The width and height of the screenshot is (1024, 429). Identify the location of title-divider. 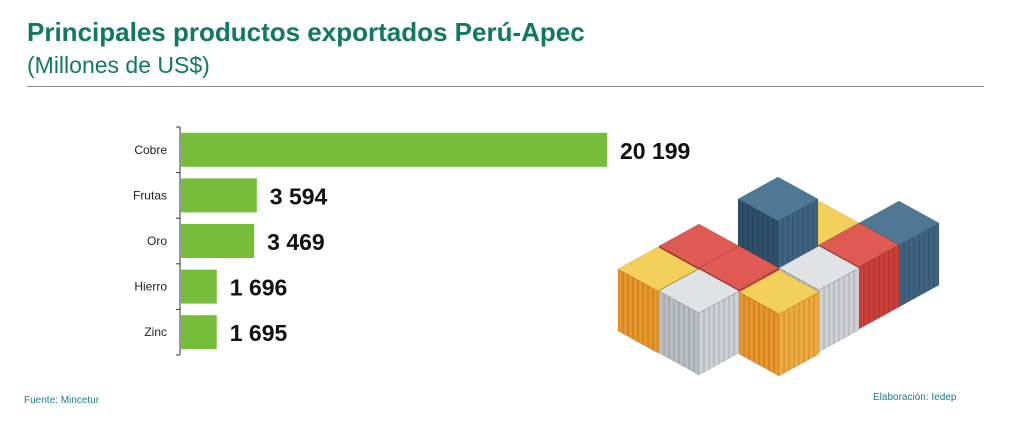
(505, 86).